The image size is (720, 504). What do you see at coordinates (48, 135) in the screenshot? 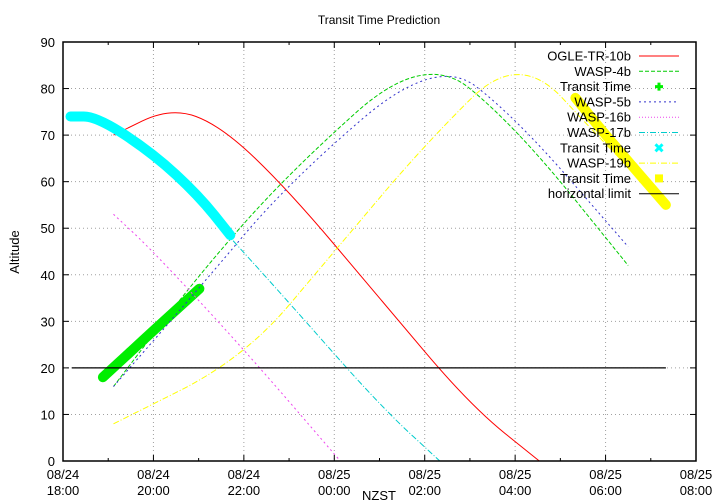
I see `y-tick-label: 70` at bounding box center [48, 135].